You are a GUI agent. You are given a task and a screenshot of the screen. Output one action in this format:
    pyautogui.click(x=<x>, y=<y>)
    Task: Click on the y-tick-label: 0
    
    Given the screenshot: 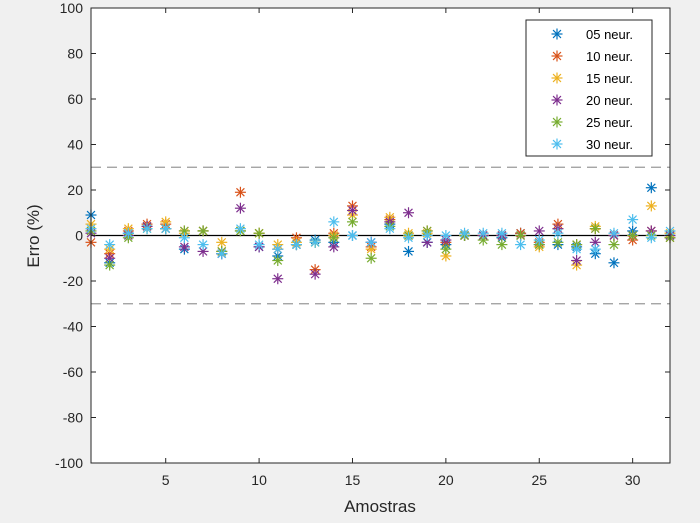 What is the action you would take?
    pyautogui.click(x=79, y=236)
    